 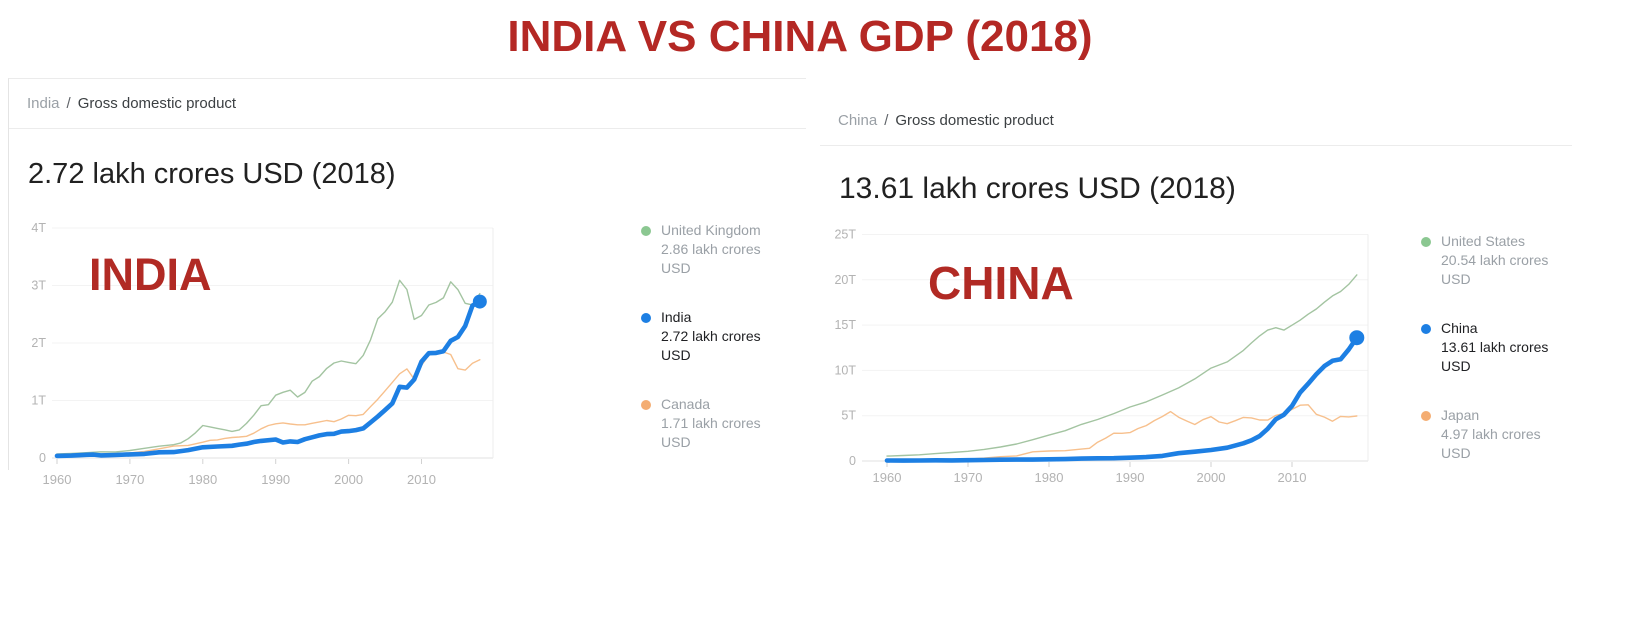 I want to click on svg-text: 2T, so click(x=38, y=343).